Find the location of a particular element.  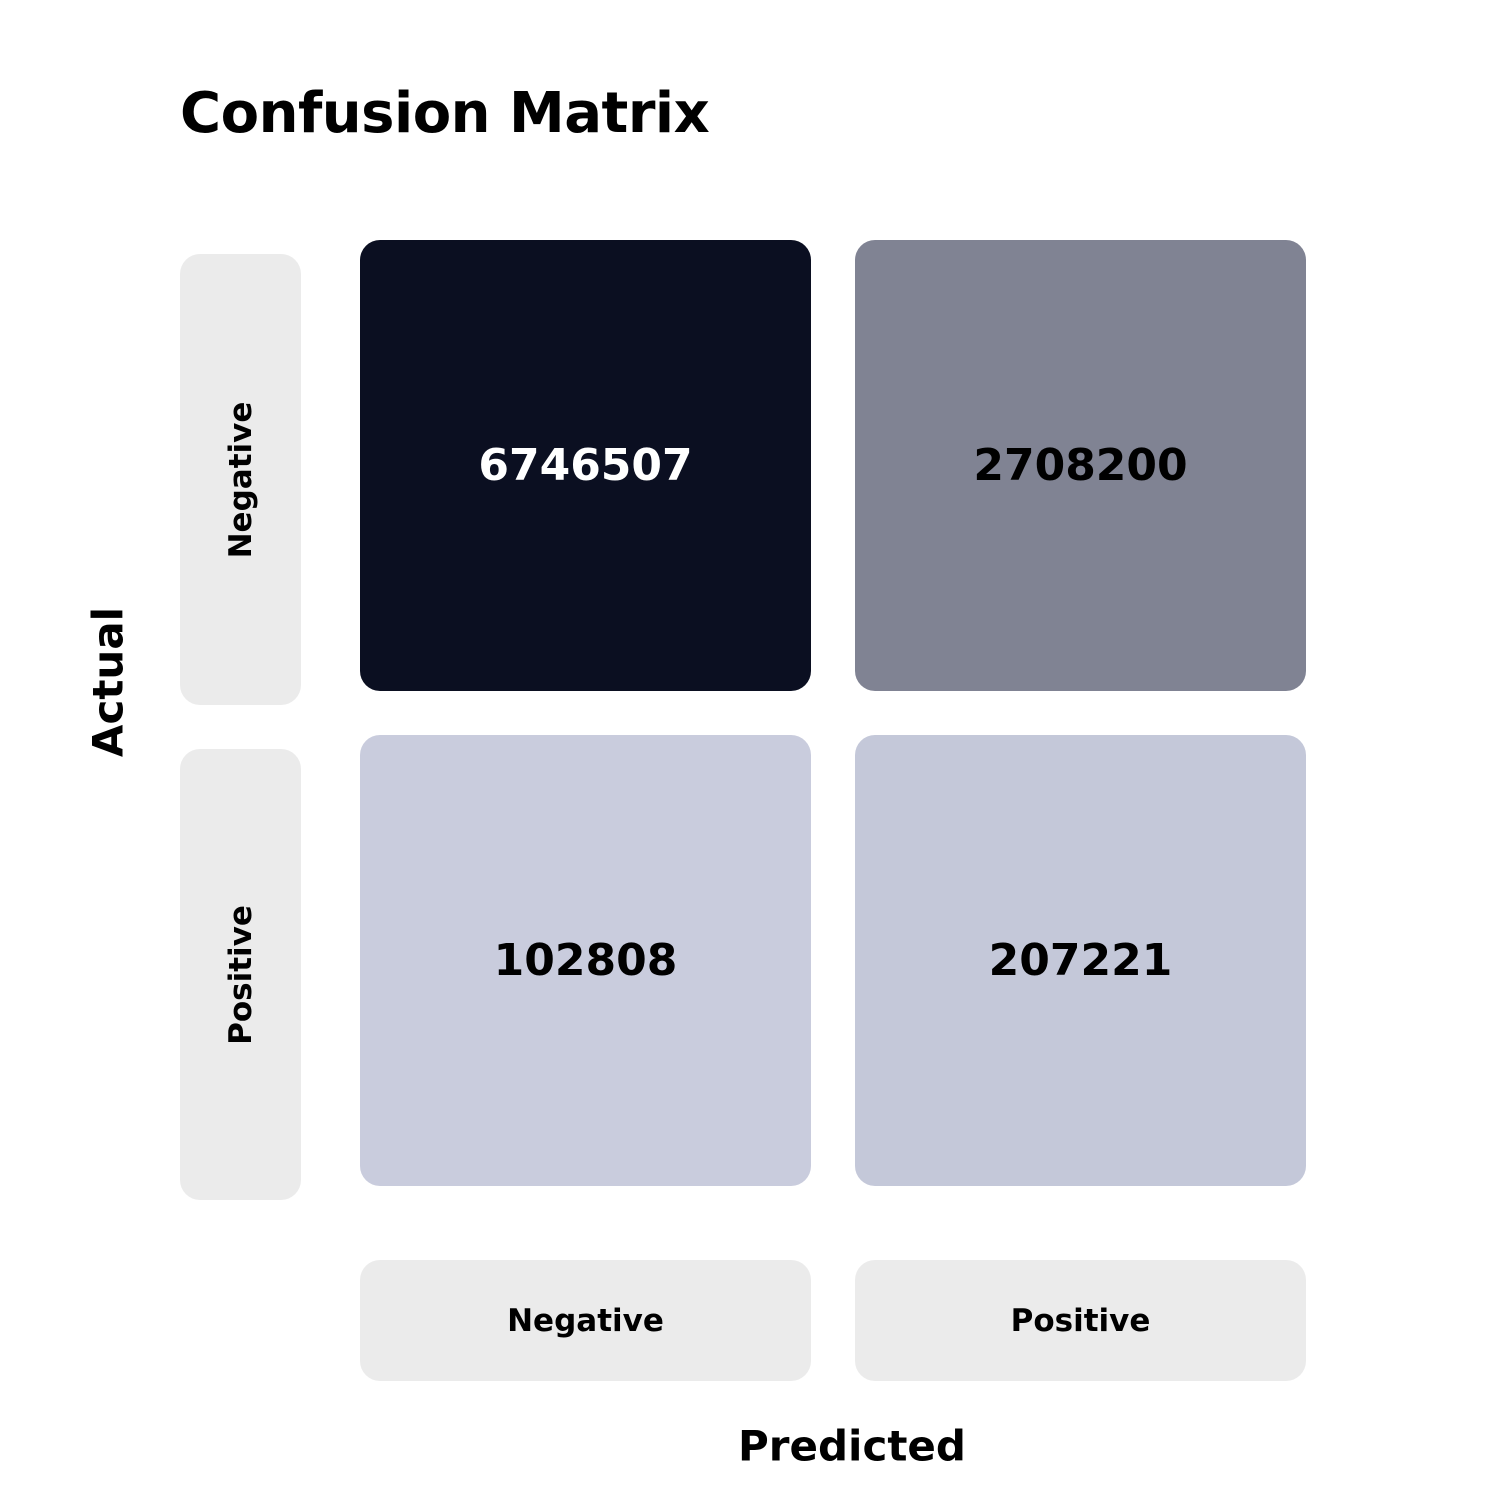

row-label-negative-text: Negative is located at coordinates (240, 479).